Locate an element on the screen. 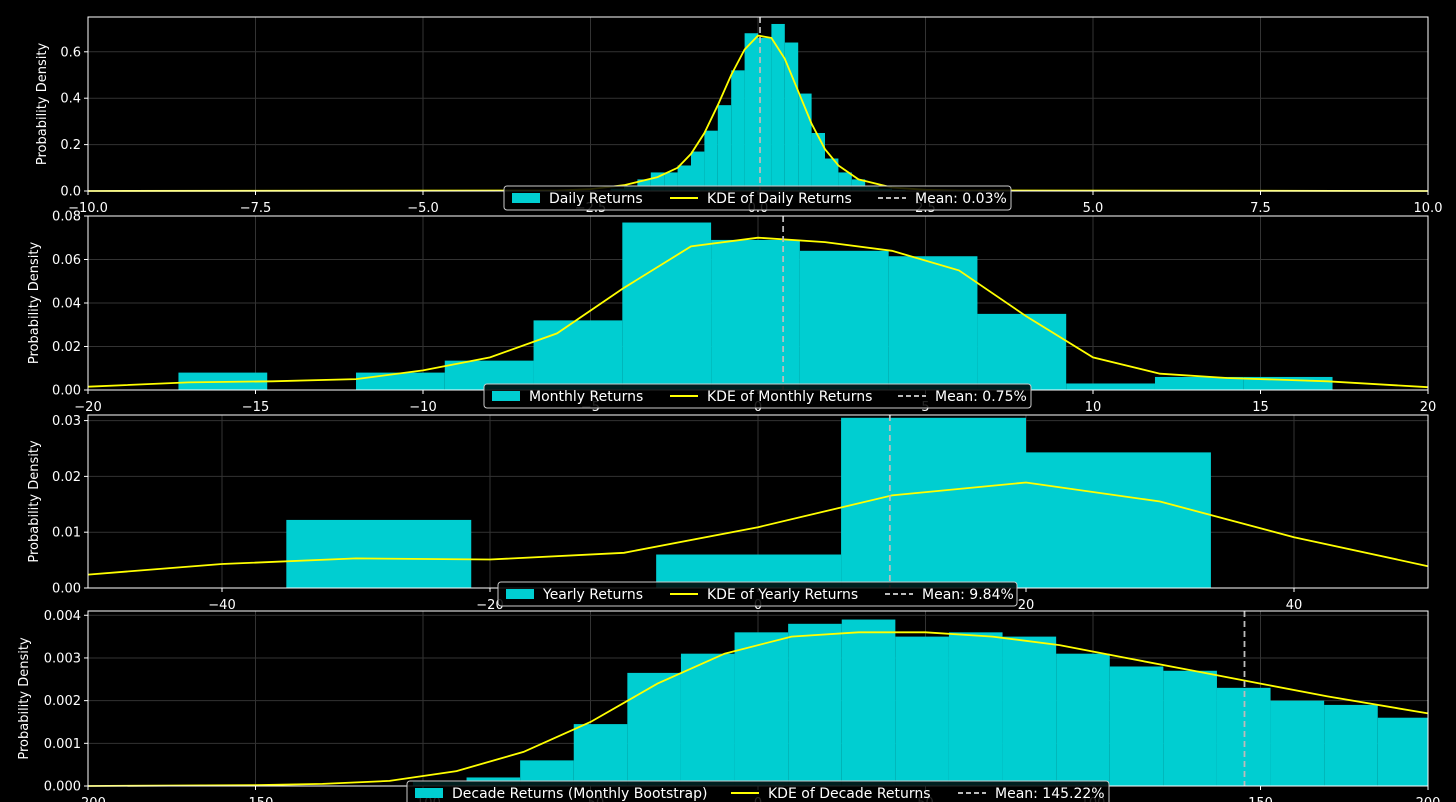 This screenshot has width=1456, height=802. legend-kde-label: KDE of Decade Returns is located at coordinates (849, 794).